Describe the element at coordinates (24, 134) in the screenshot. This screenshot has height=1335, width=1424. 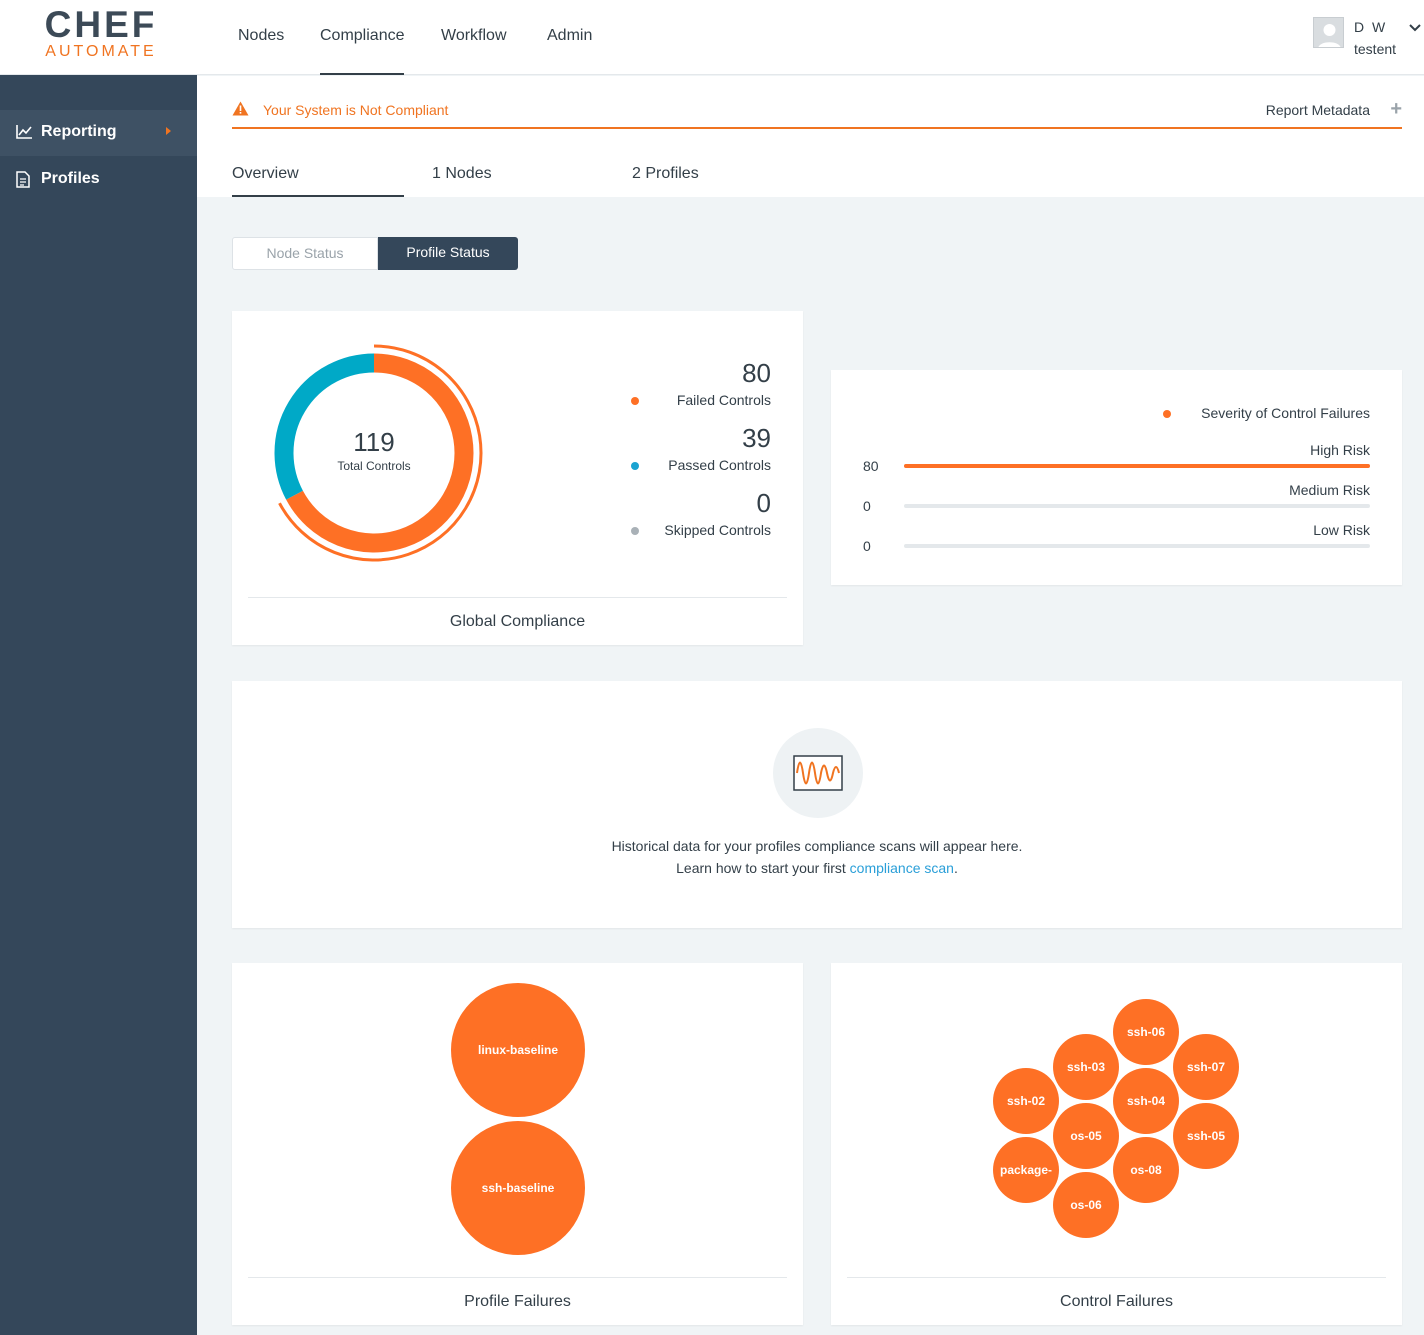
I see `chart-line-icon` at that location.